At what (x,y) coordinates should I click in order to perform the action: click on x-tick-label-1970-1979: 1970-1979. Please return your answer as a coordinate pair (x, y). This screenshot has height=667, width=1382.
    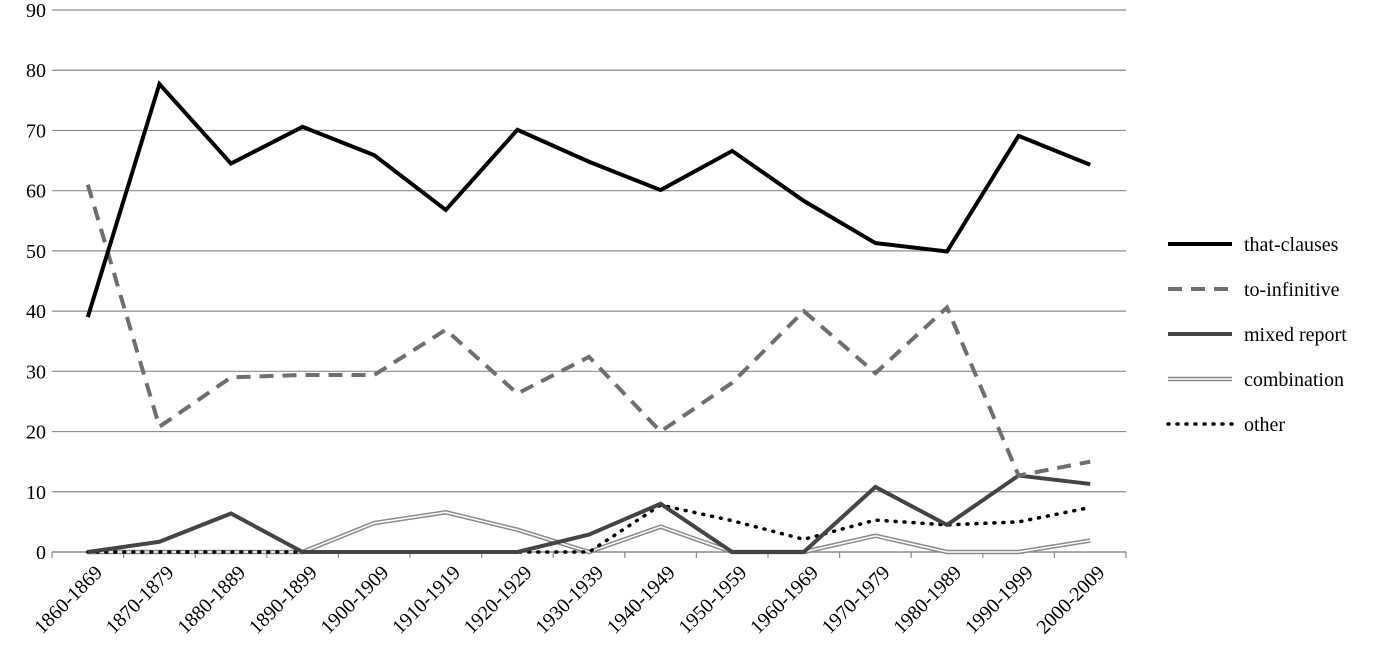
    Looking at the image, I should click on (856, 600).